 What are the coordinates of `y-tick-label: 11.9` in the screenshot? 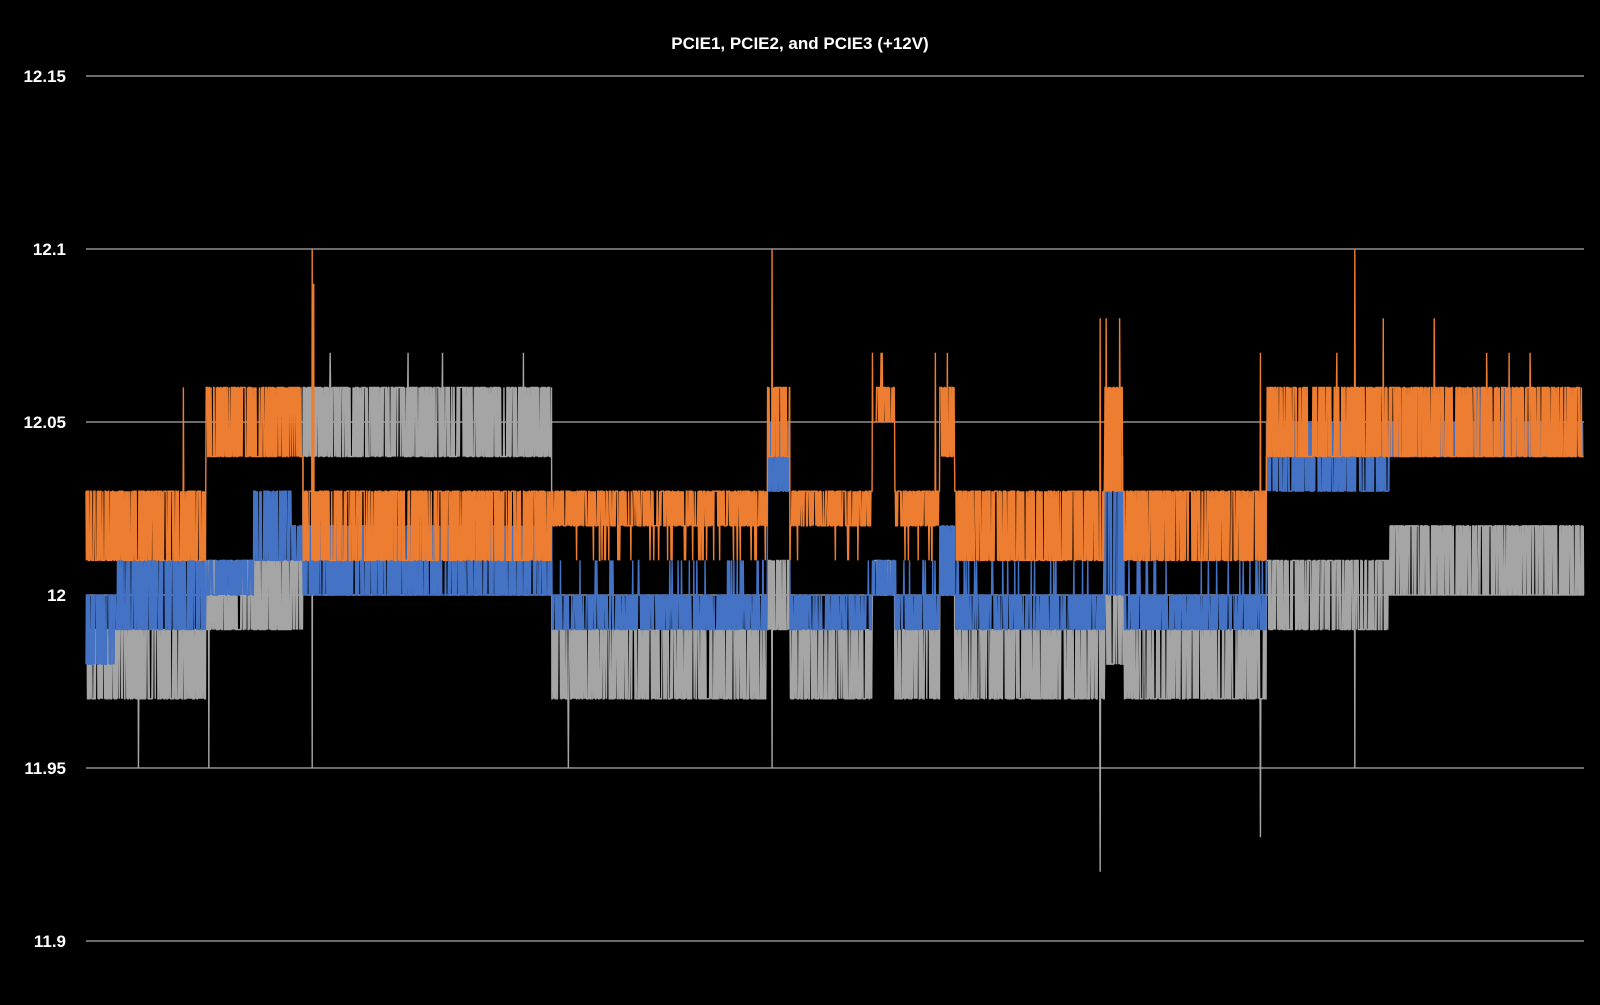 It's located at (50, 941).